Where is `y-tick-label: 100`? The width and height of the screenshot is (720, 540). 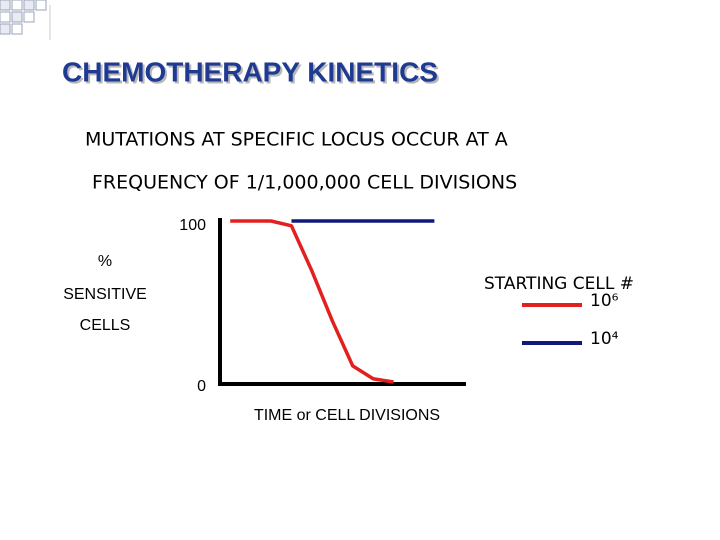
y-tick-label: 100 is located at coordinates (192, 225).